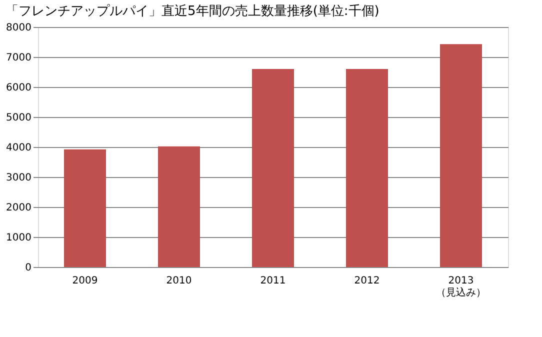 The width and height of the screenshot is (542, 337). I want to click on y-tick-label: 8000, so click(19, 28).